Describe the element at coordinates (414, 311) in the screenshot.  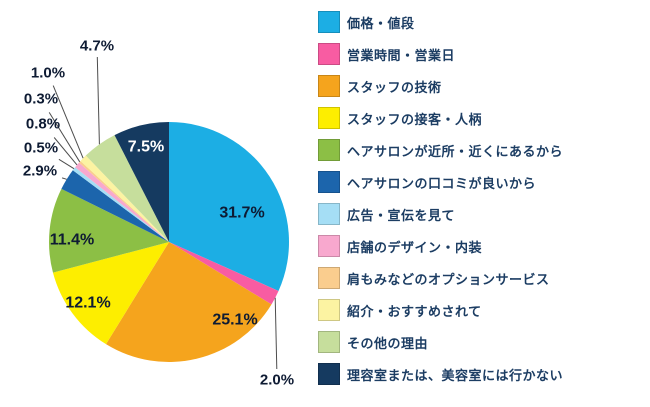
I see `legend-label: 紹介・おすすめされて` at that location.